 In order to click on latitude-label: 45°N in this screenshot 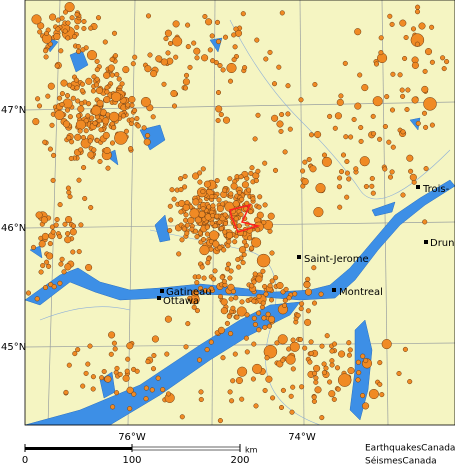, I will do `click(13, 347)`.